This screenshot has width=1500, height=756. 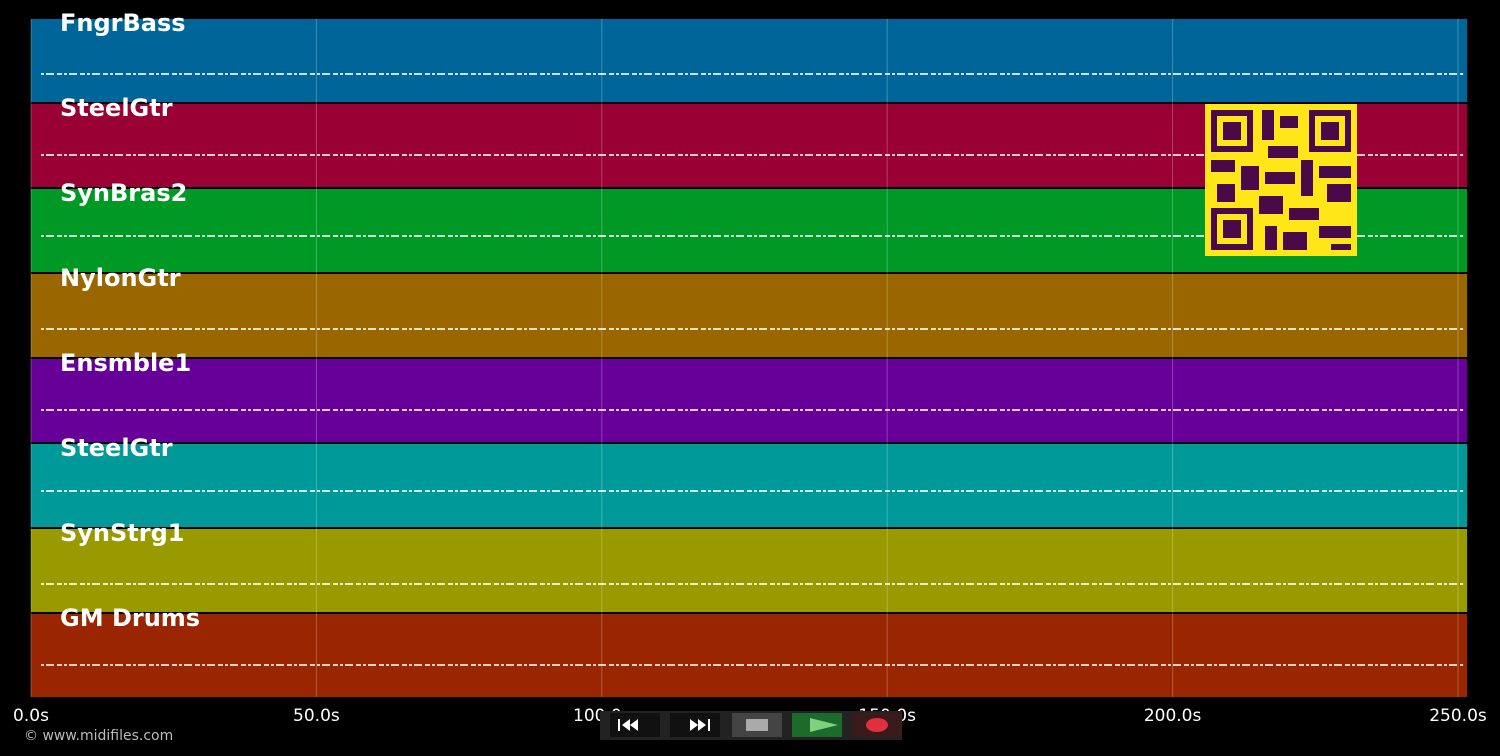 What do you see at coordinates (31, 716) in the screenshot?
I see `x-tick-label: 0.0s` at bounding box center [31, 716].